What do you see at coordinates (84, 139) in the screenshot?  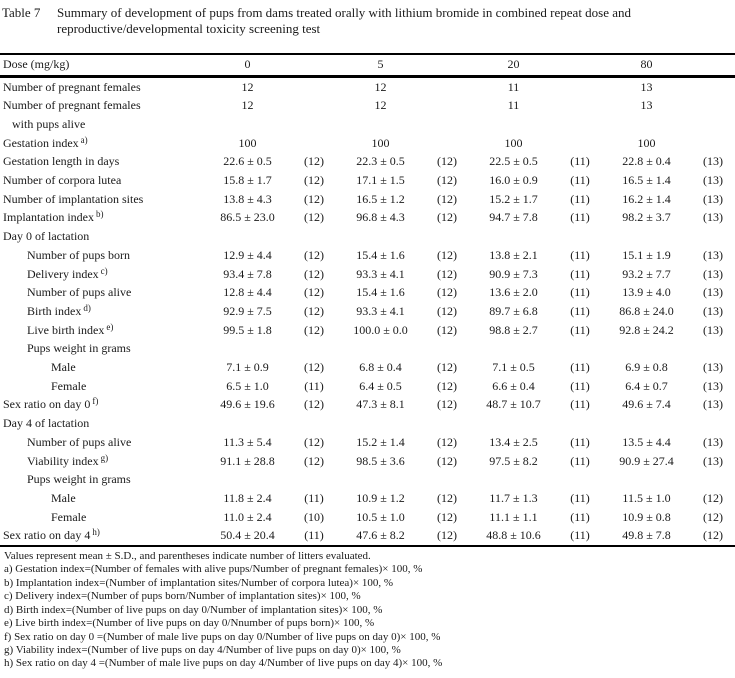 I see `footnote-ref: a)` at bounding box center [84, 139].